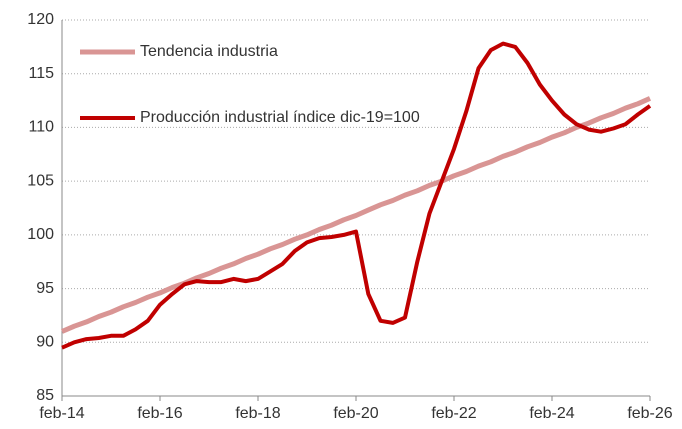  Describe the element at coordinates (45, 342) in the screenshot. I see `y-tick-label: 90` at that location.